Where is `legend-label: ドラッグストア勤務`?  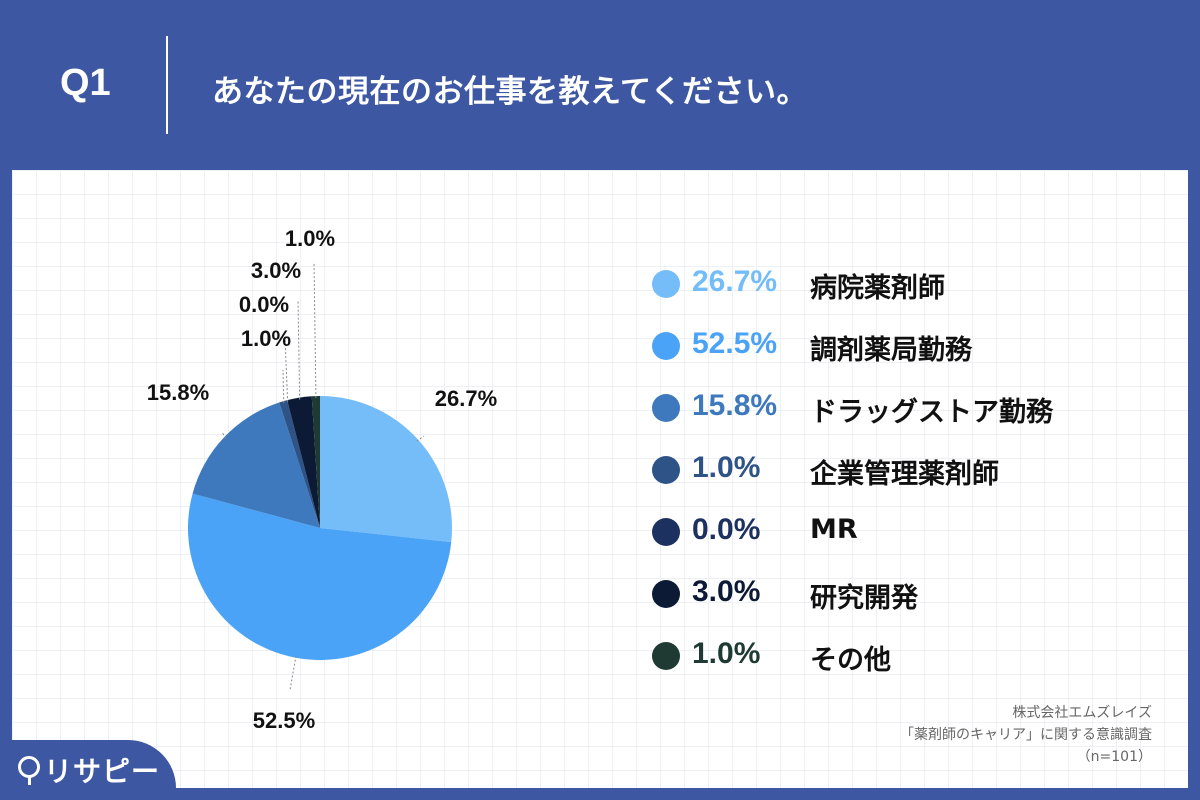
legend-label: ドラッグストア勤務 is located at coordinates (931, 412).